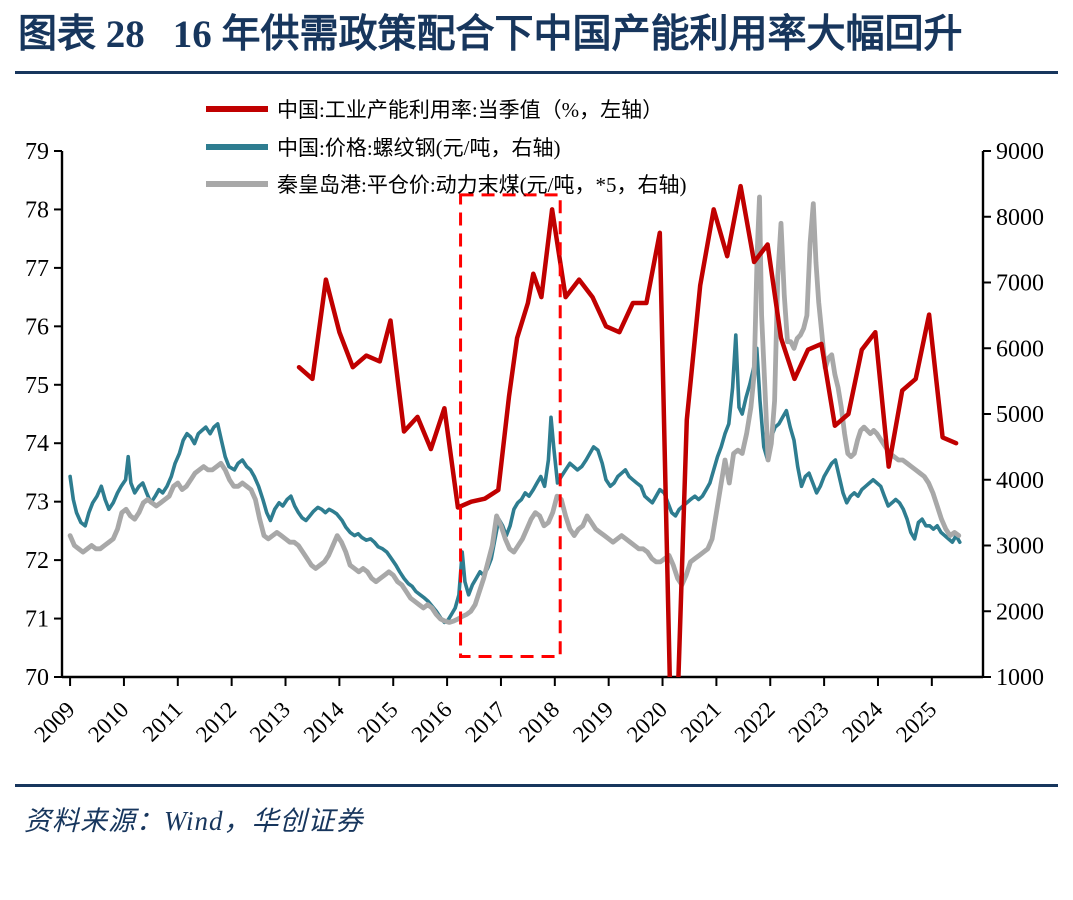 This screenshot has height=900, width=1073. Describe the element at coordinates (1020, 480) in the screenshot. I see `right-axis-tick-label: 4000` at that location.